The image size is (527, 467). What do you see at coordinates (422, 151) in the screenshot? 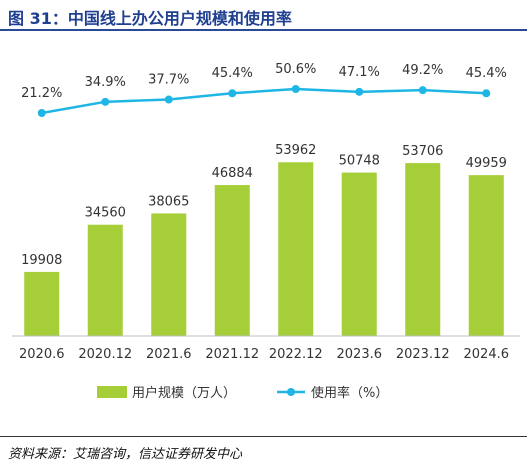
I see `bar-label-2023.12: 53706` at bounding box center [422, 151].